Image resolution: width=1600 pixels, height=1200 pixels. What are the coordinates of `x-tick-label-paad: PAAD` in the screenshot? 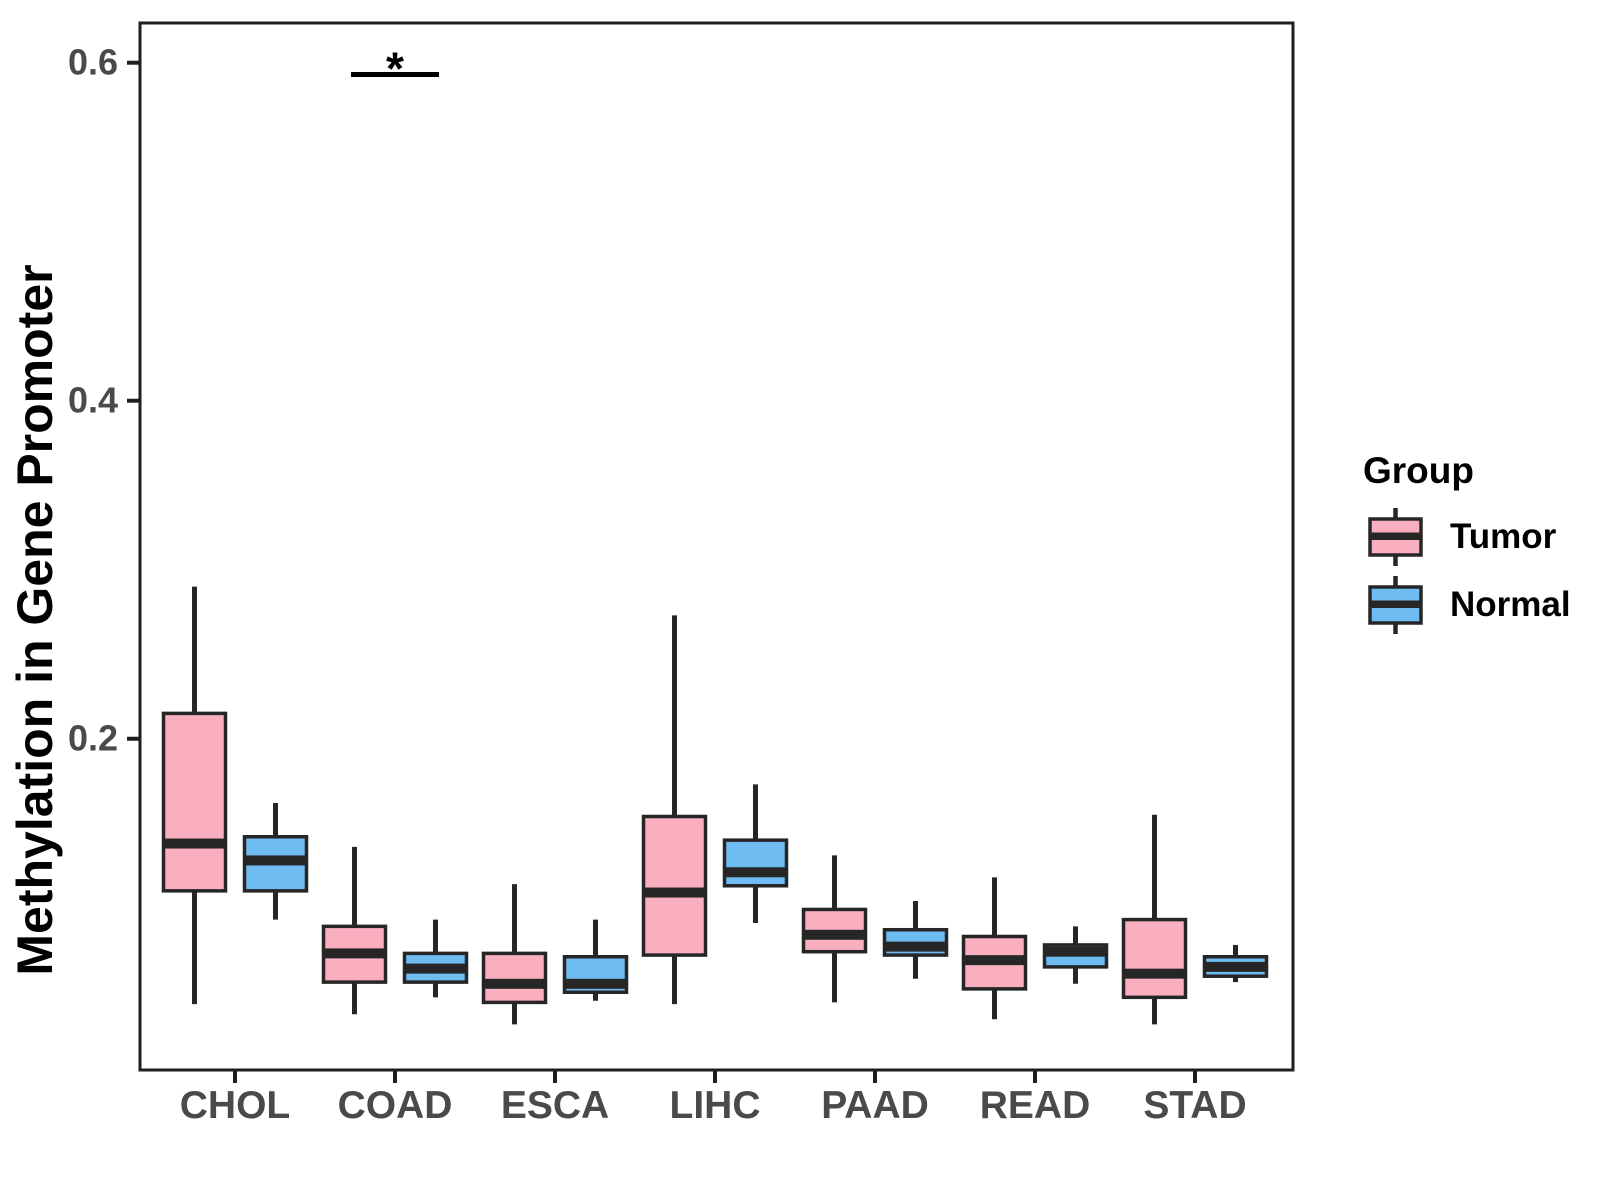 It's located at (875, 1105).